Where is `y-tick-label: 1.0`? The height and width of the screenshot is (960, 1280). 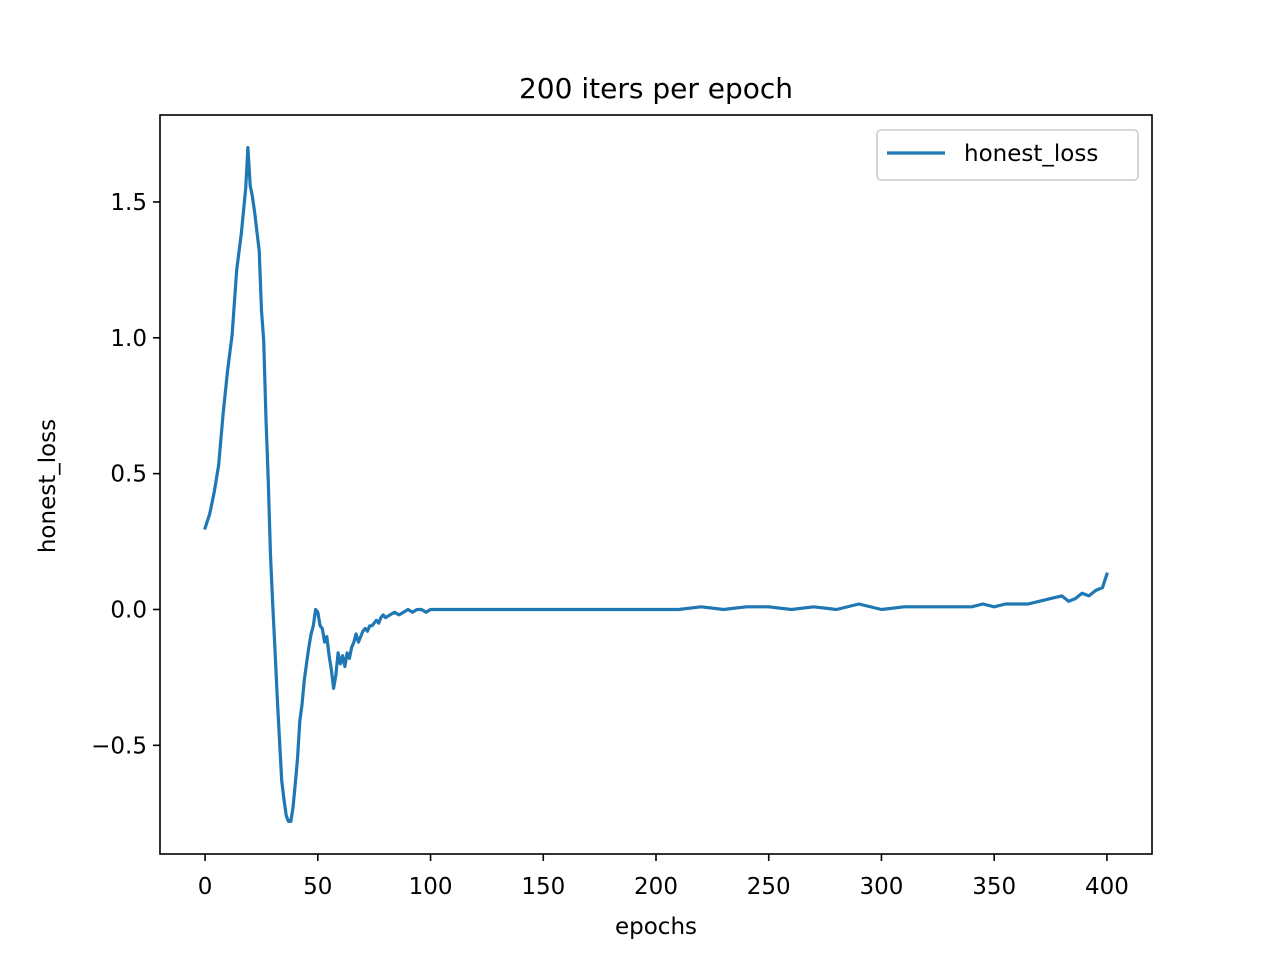 y-tick-label: 1.0 is located at coordinates (128, 339).